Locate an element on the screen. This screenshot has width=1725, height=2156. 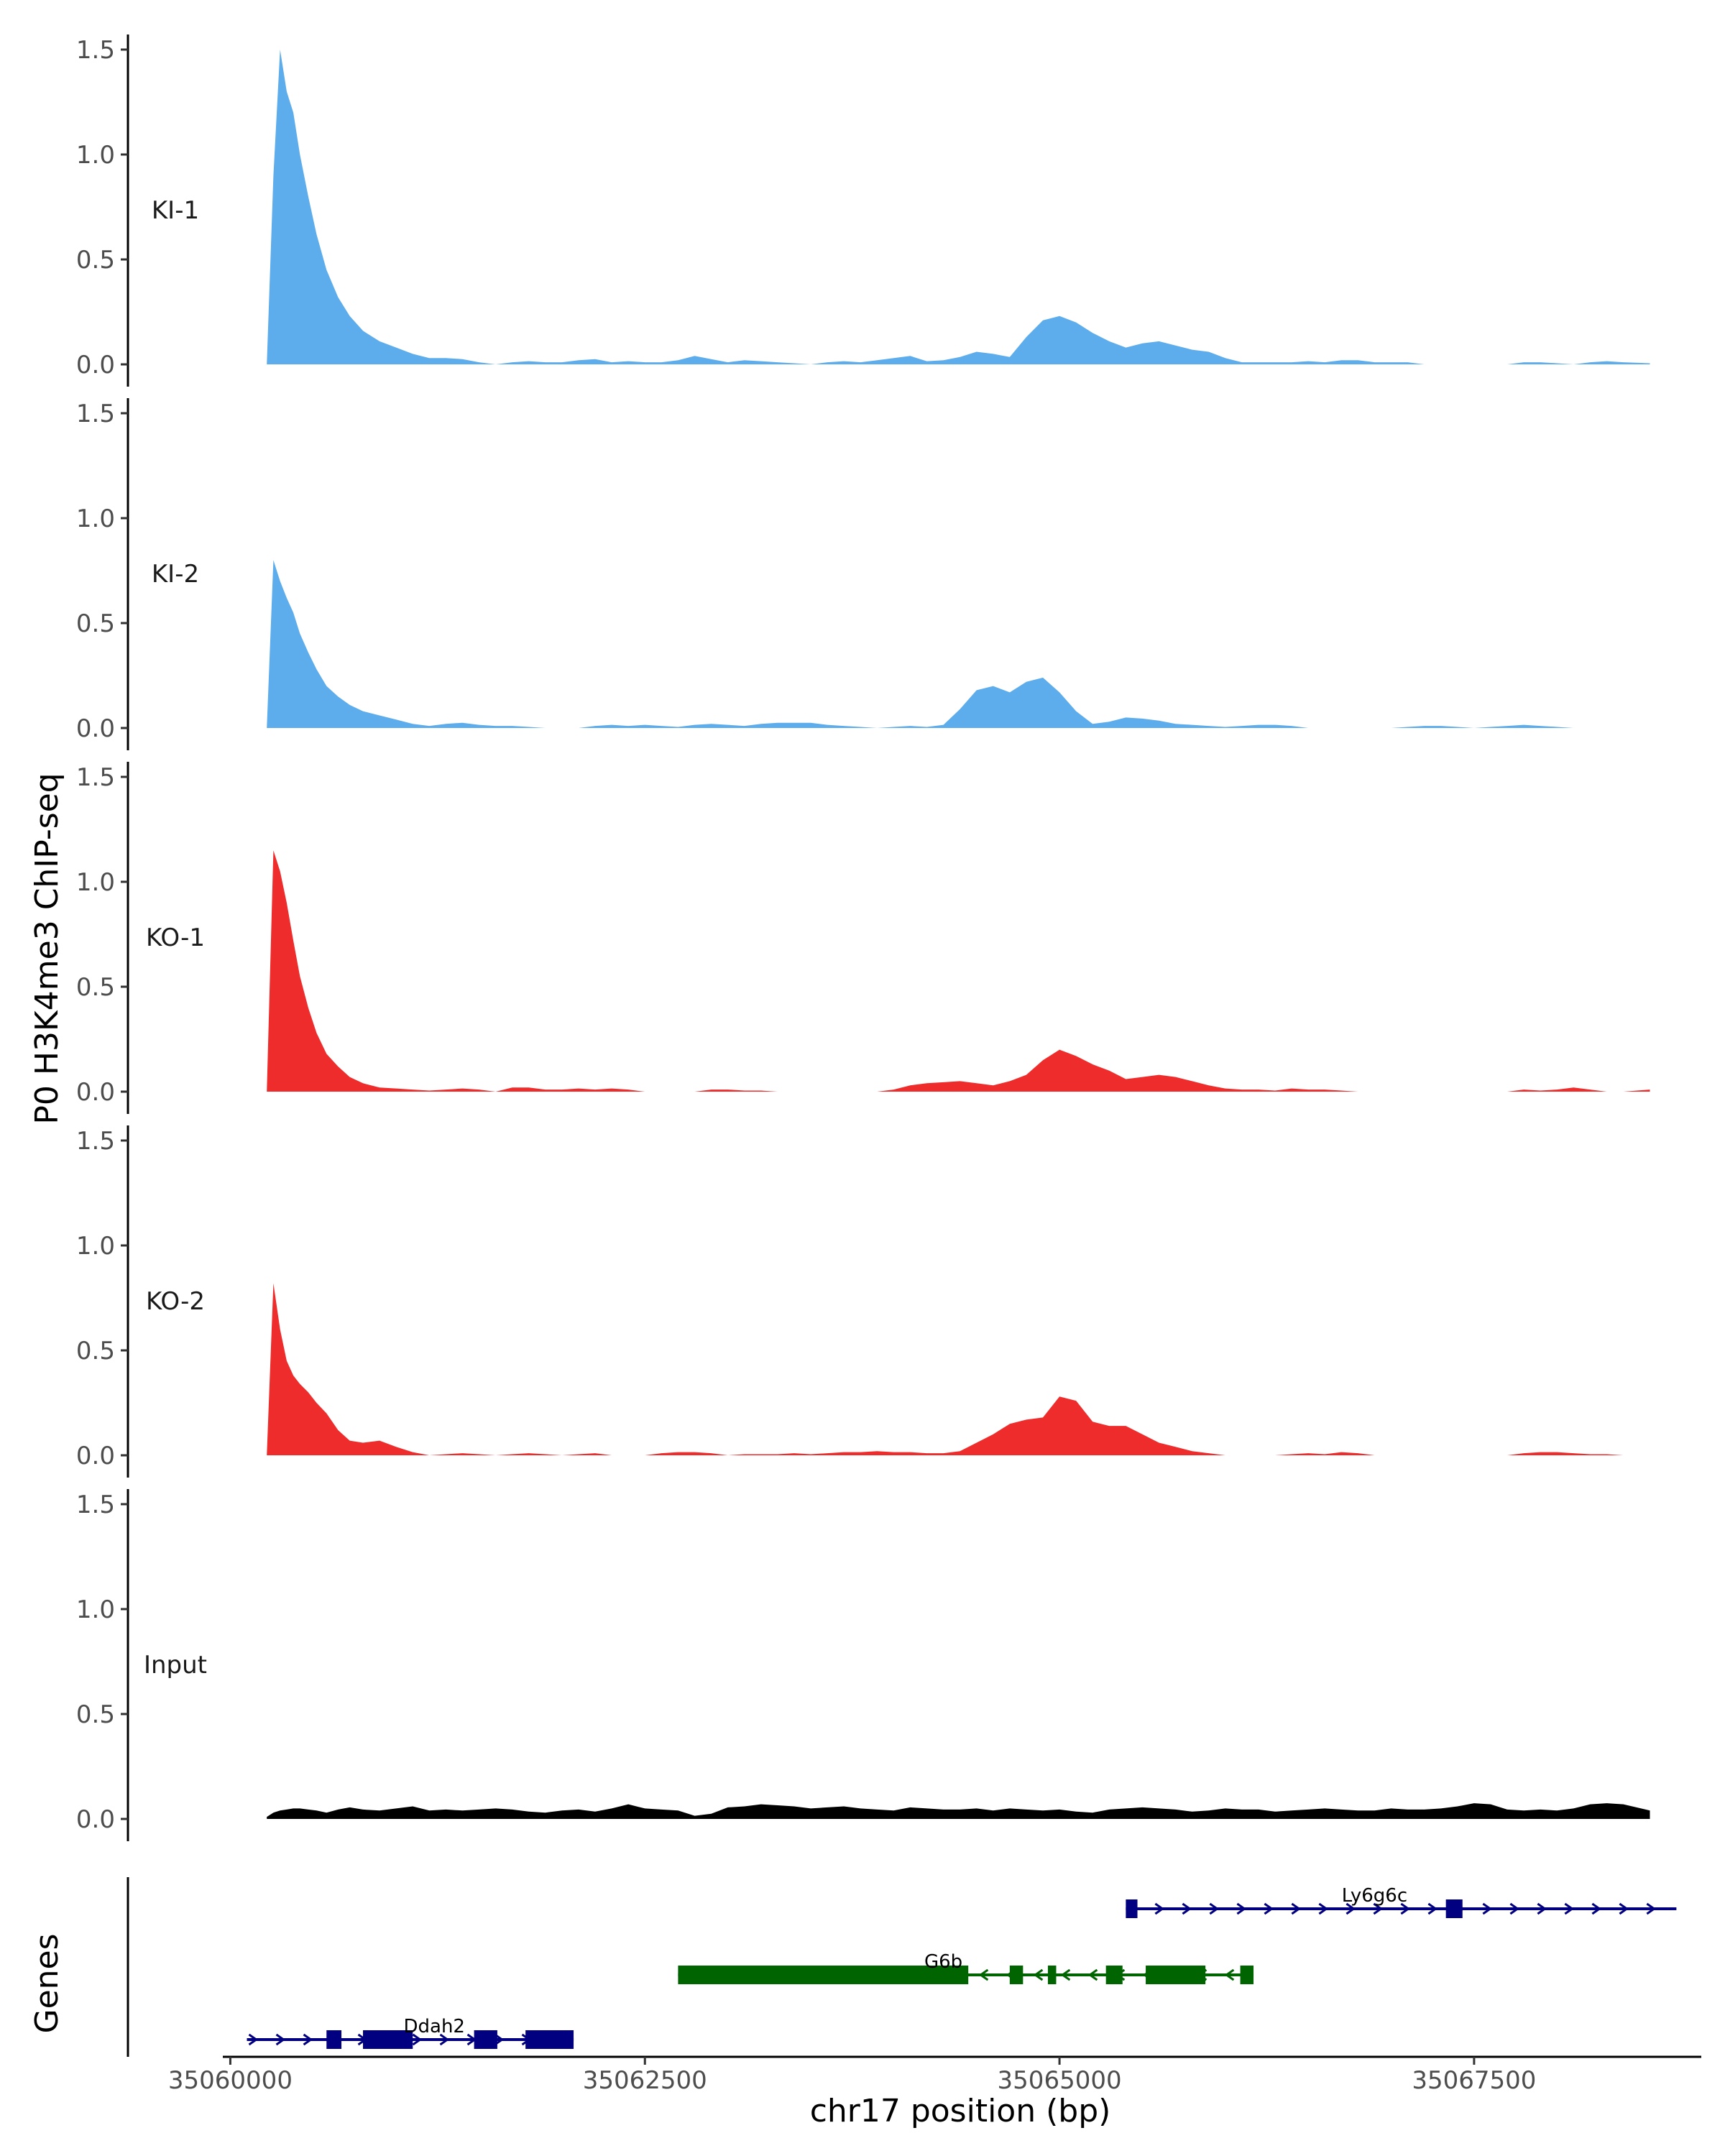
x-axis-title: chr17 position (bp) is located at coordinates (960, 2111).